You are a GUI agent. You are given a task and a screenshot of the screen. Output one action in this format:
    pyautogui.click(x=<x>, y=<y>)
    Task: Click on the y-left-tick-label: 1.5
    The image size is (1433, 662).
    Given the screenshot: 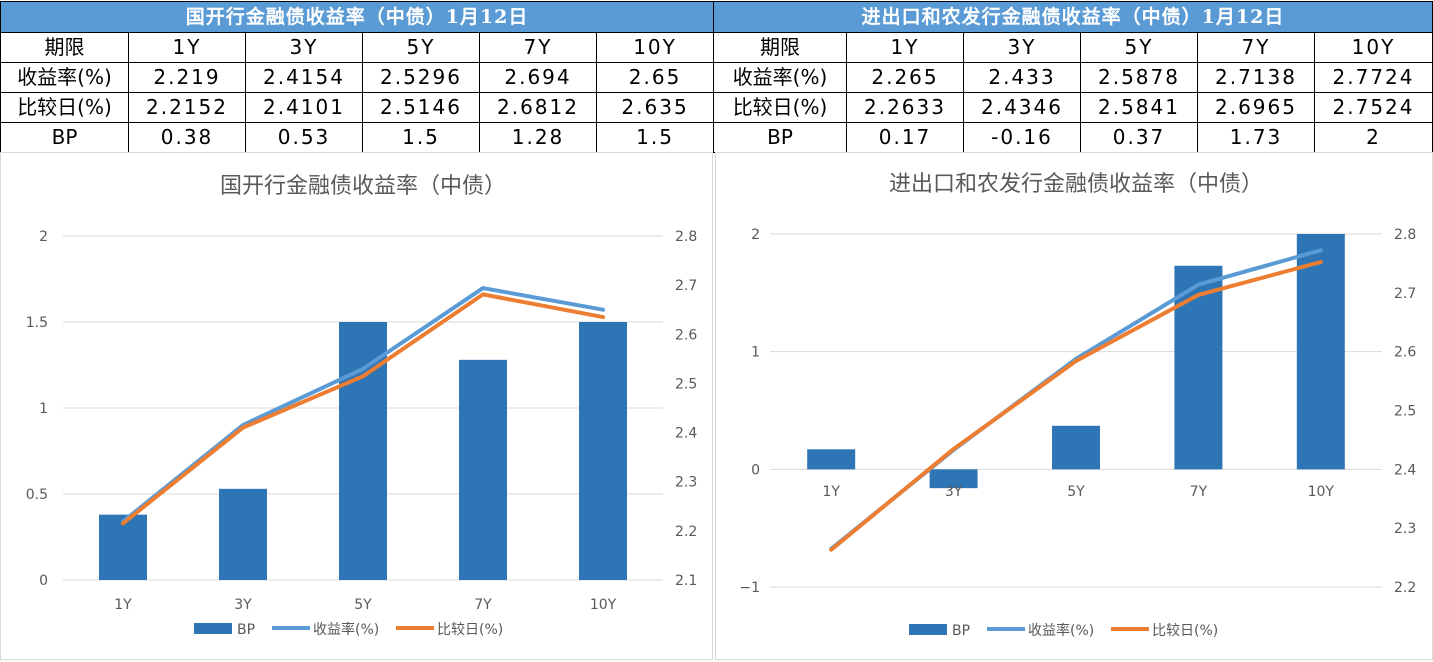 What is the action you would take?
    pyautogui.click(x=37, y=323)
    